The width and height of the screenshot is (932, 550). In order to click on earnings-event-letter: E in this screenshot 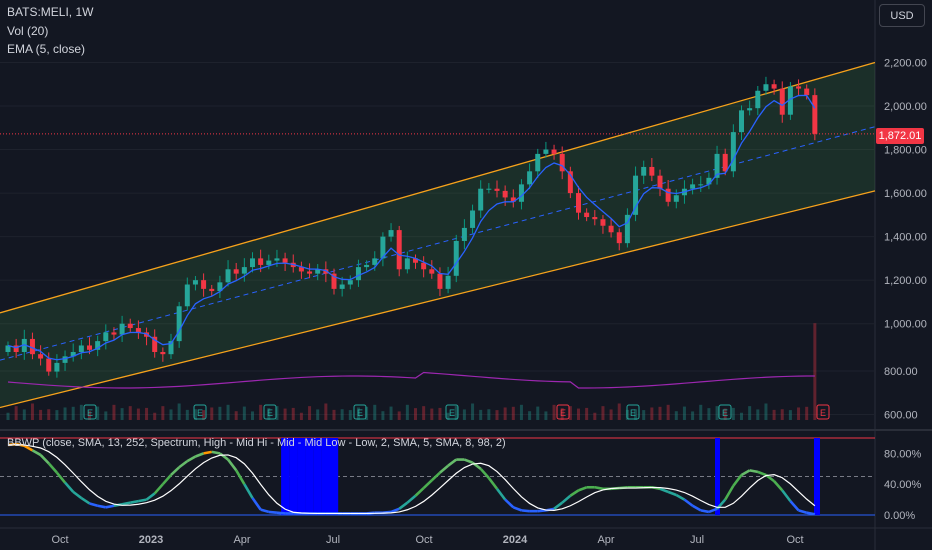, I will do `click(725, 413)`.